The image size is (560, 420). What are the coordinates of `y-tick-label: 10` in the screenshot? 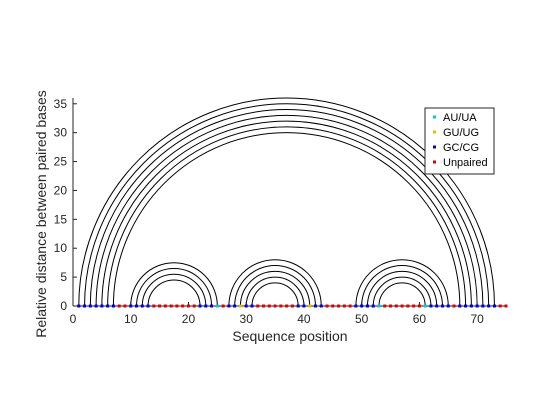 It's located at (61, 248).